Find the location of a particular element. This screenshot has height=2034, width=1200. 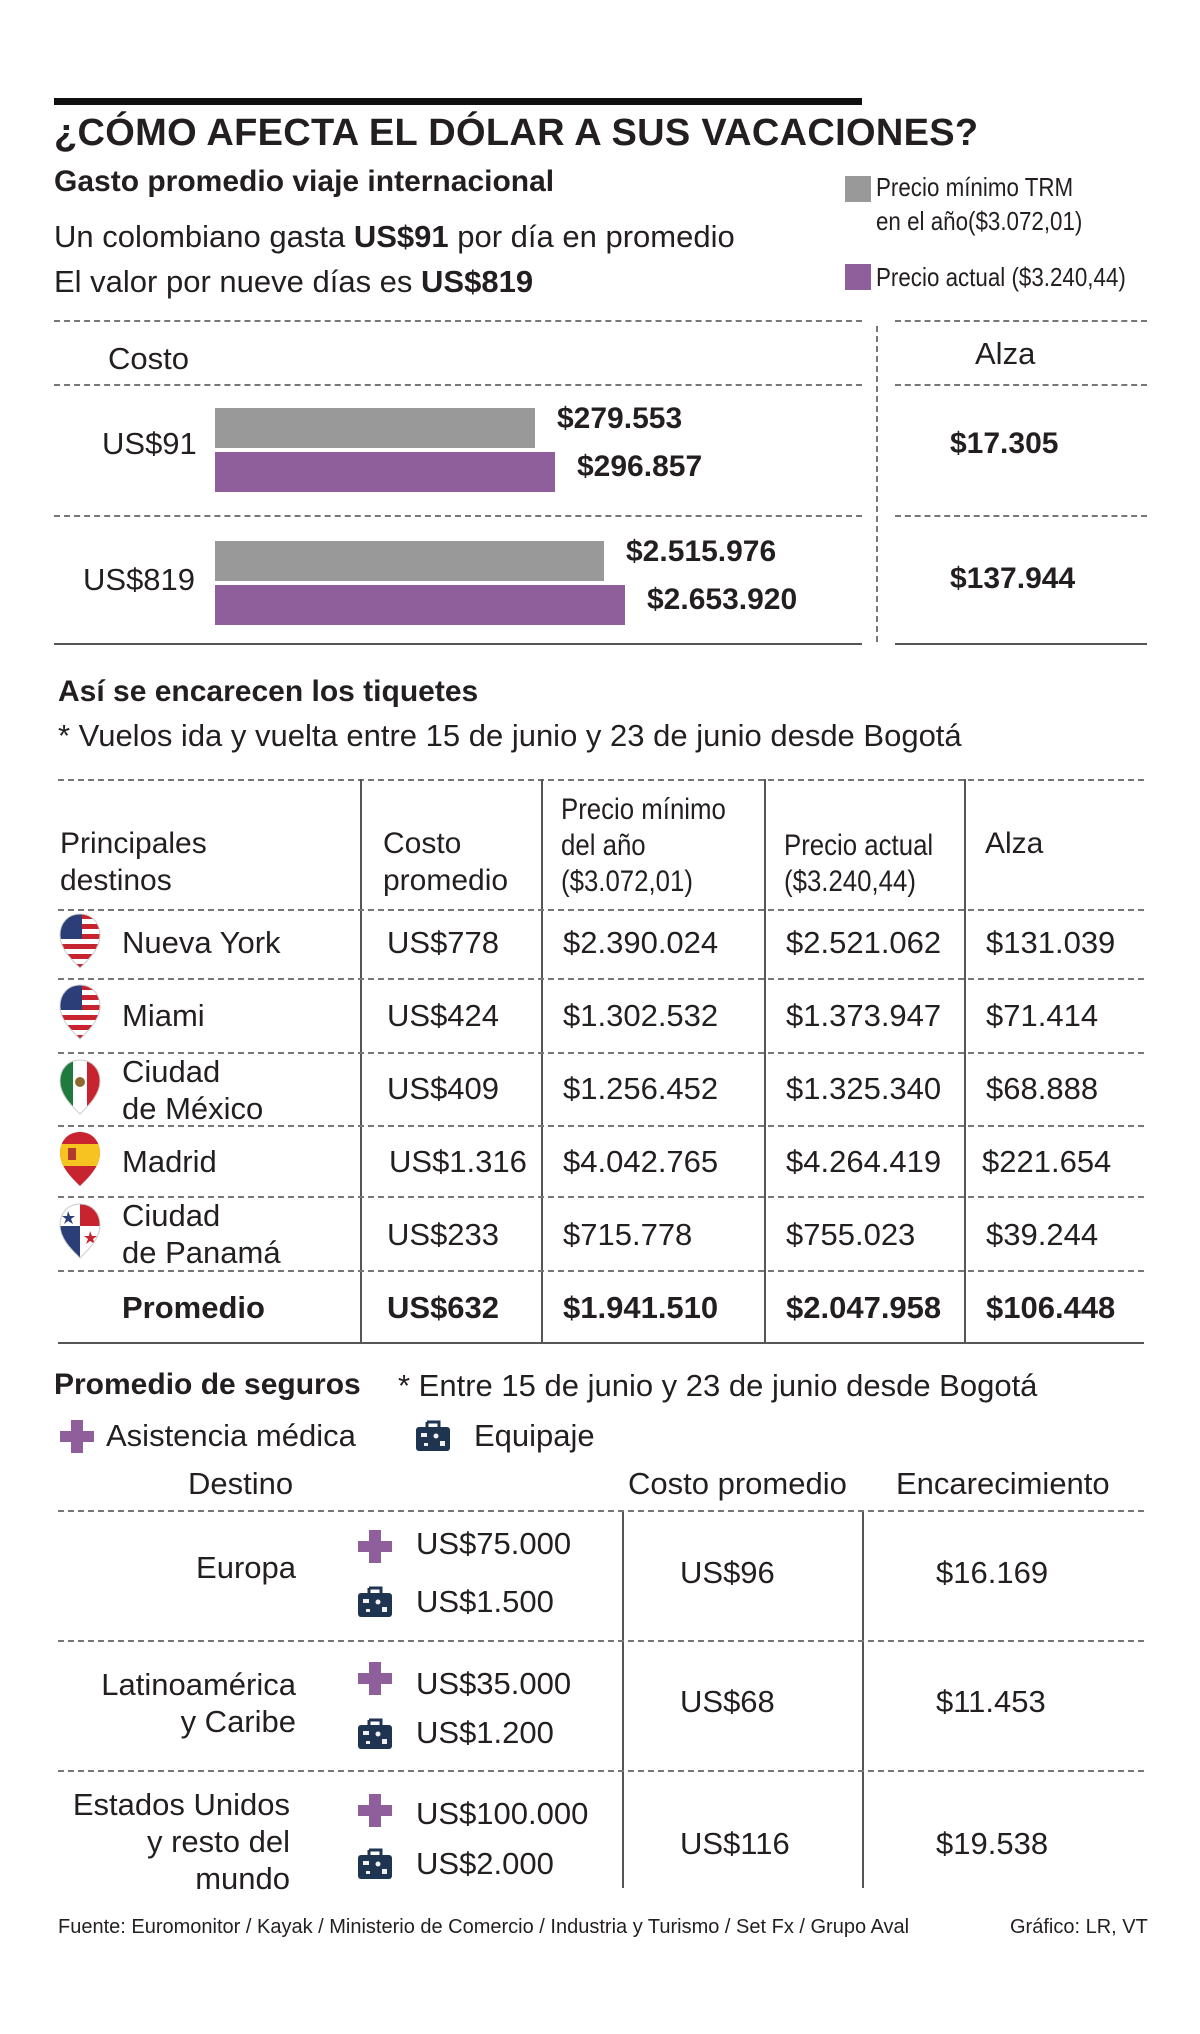

footer-credit: Gráfico: LR, VT is located at coordinates (1079, 1927).